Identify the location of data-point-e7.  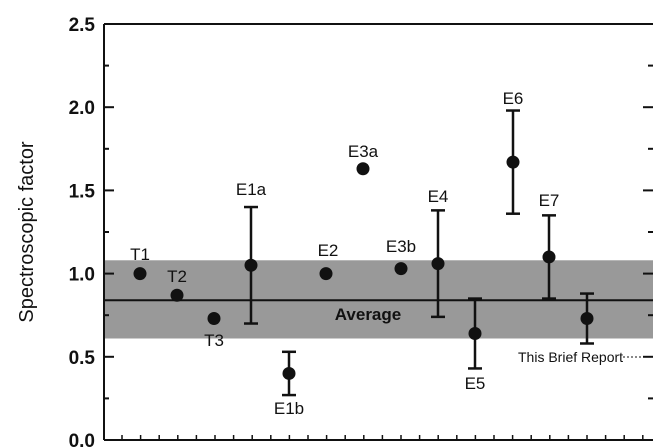
(549, 257).